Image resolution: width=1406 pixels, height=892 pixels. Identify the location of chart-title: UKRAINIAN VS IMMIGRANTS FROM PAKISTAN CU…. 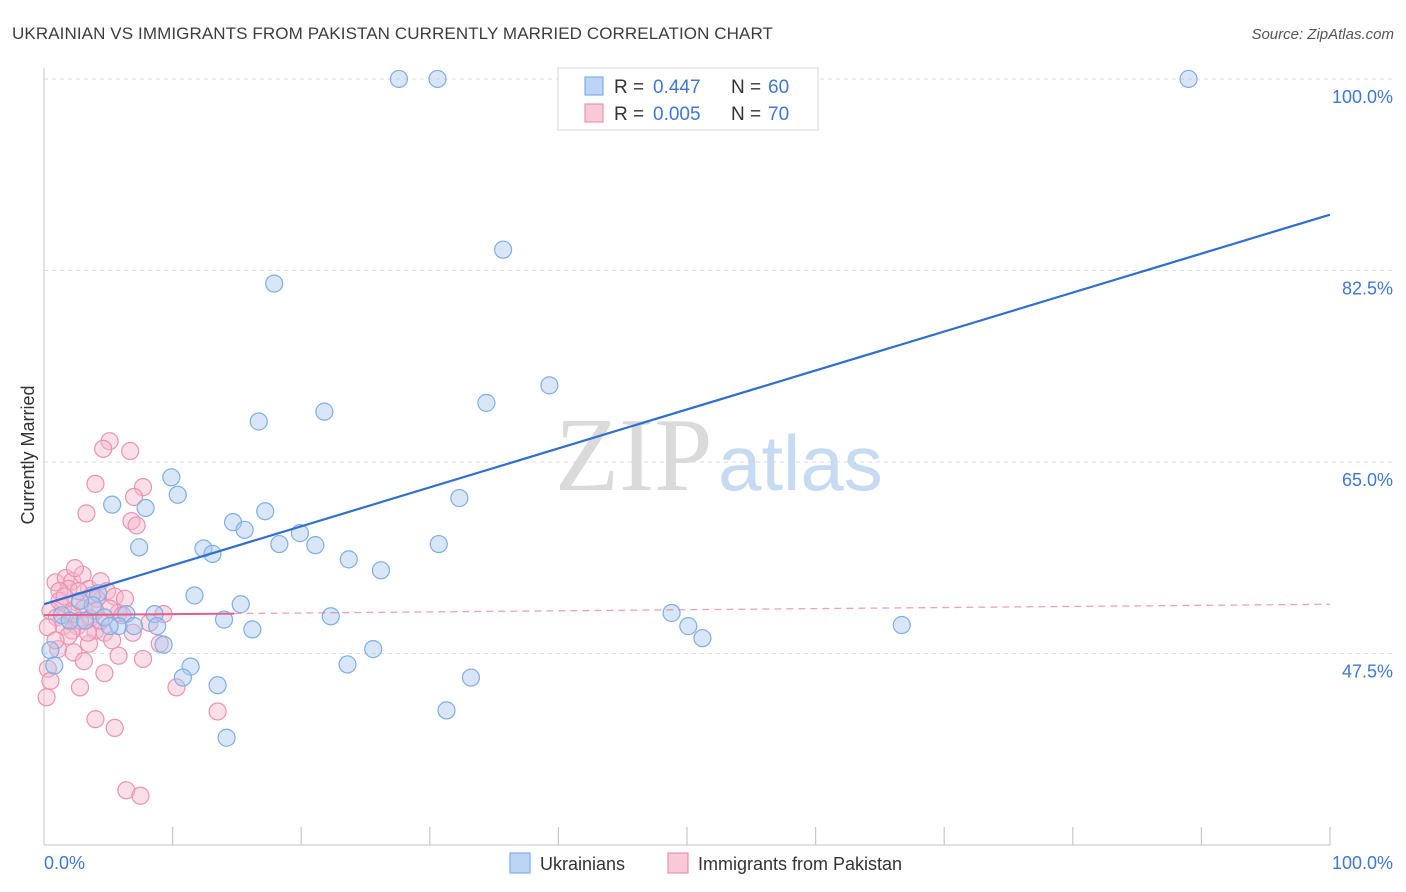
(392, 33).